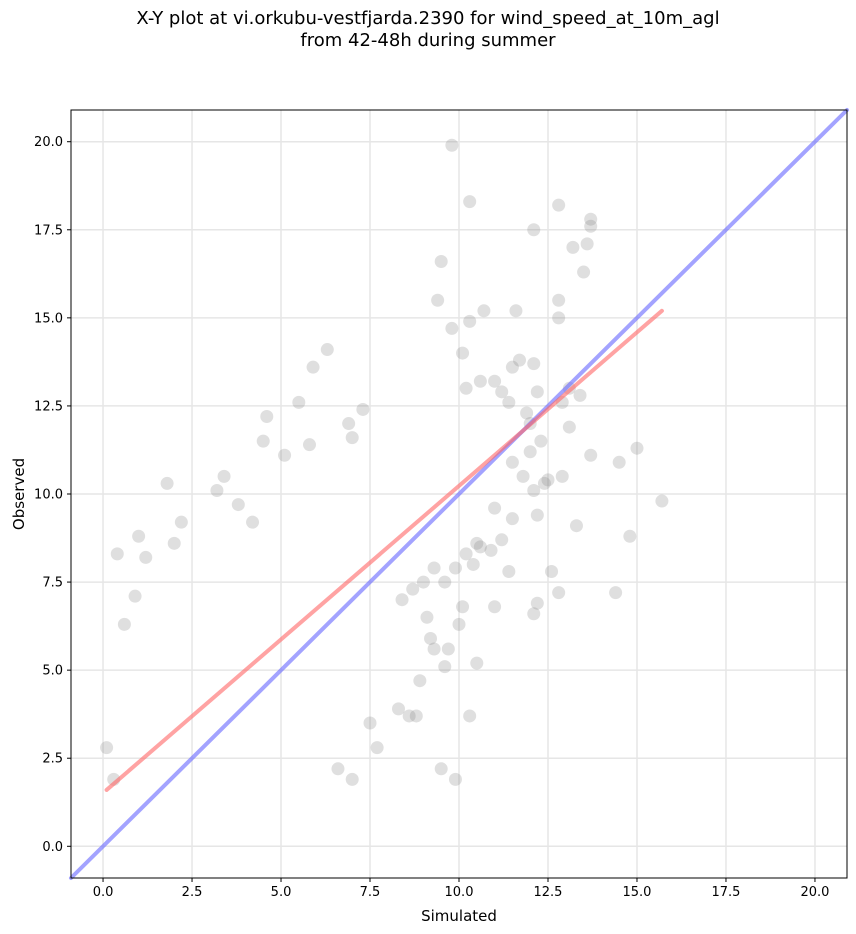 The width and height of the screenshot is (856, 934). Describe the element at coordinates (48, 495) in the screenshot. I see `y-tick-label: 10.0` at that location.